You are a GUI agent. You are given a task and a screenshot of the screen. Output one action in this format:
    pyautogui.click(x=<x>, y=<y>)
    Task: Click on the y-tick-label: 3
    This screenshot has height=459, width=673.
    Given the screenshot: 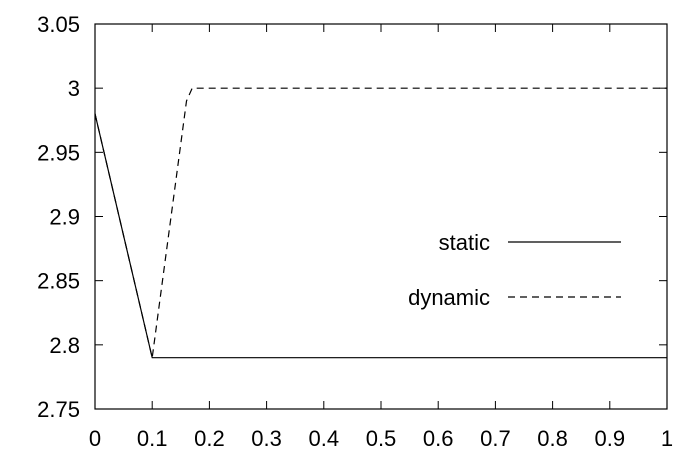 What is the action you would take?
    pyautogui.click(x=74, y=88)
    